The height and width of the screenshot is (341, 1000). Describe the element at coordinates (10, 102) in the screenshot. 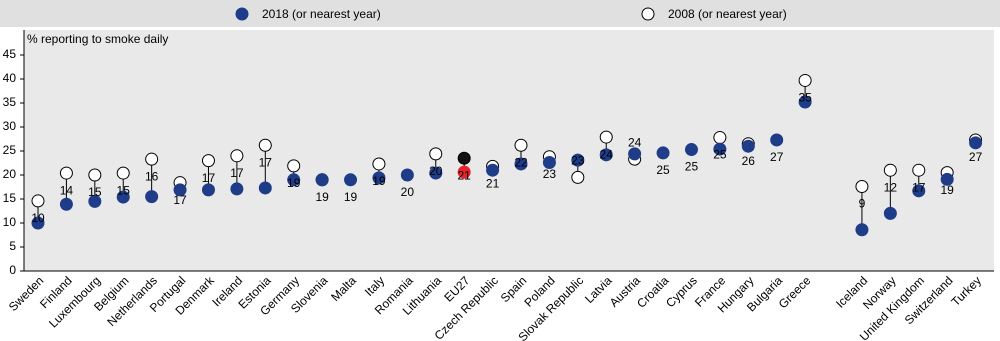

I see `y-tick-label: 35` at that location.